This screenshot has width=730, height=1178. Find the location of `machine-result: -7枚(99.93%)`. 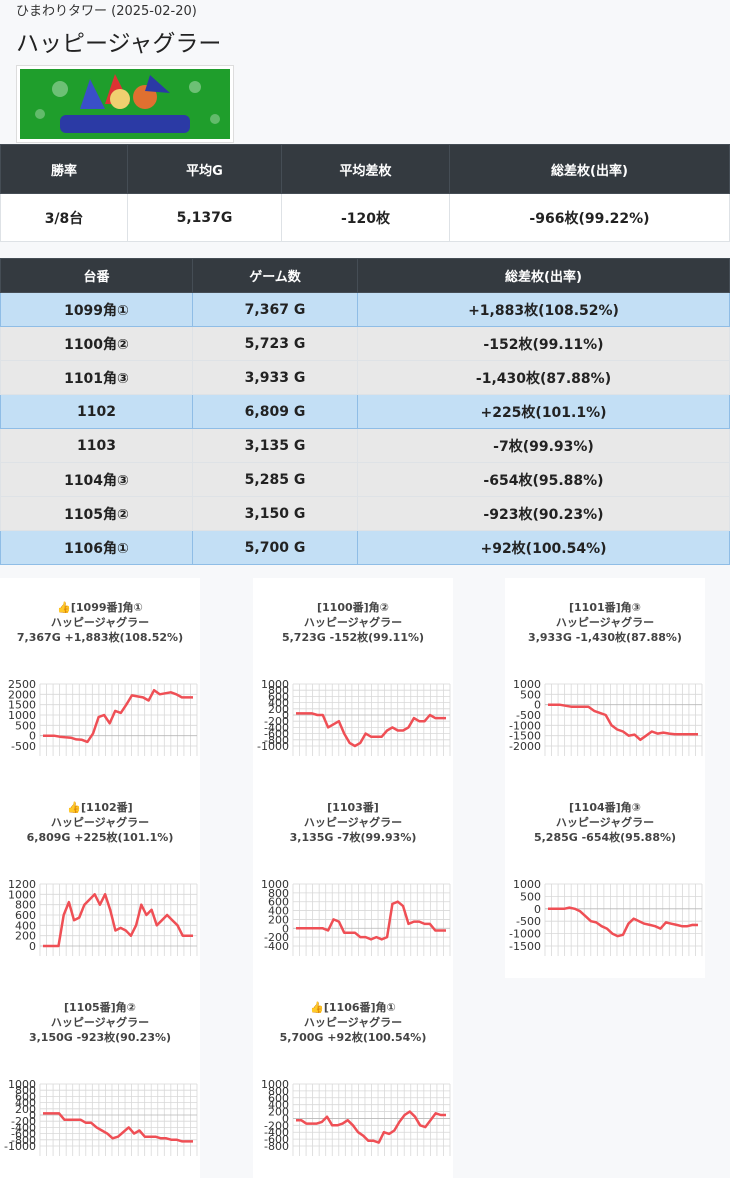

machine-result: -7枚(99.93%) is located at coordinates (543, 445).